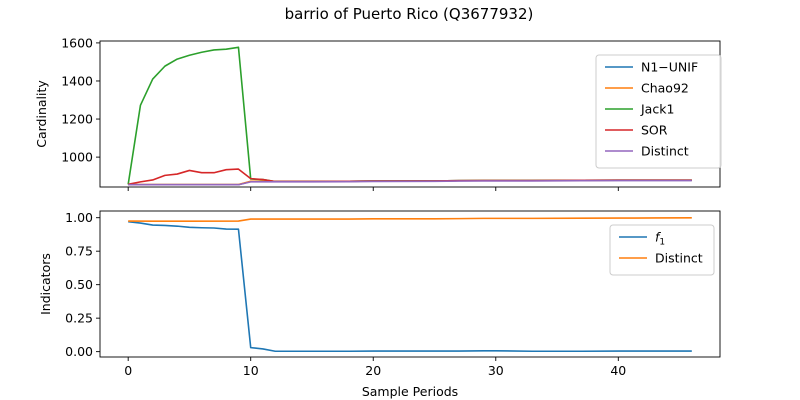 The image size is (800, 400). Describe the element at coordinates (77, 42) in the screenshot. I see `y-tick-label: 1600` at that location.